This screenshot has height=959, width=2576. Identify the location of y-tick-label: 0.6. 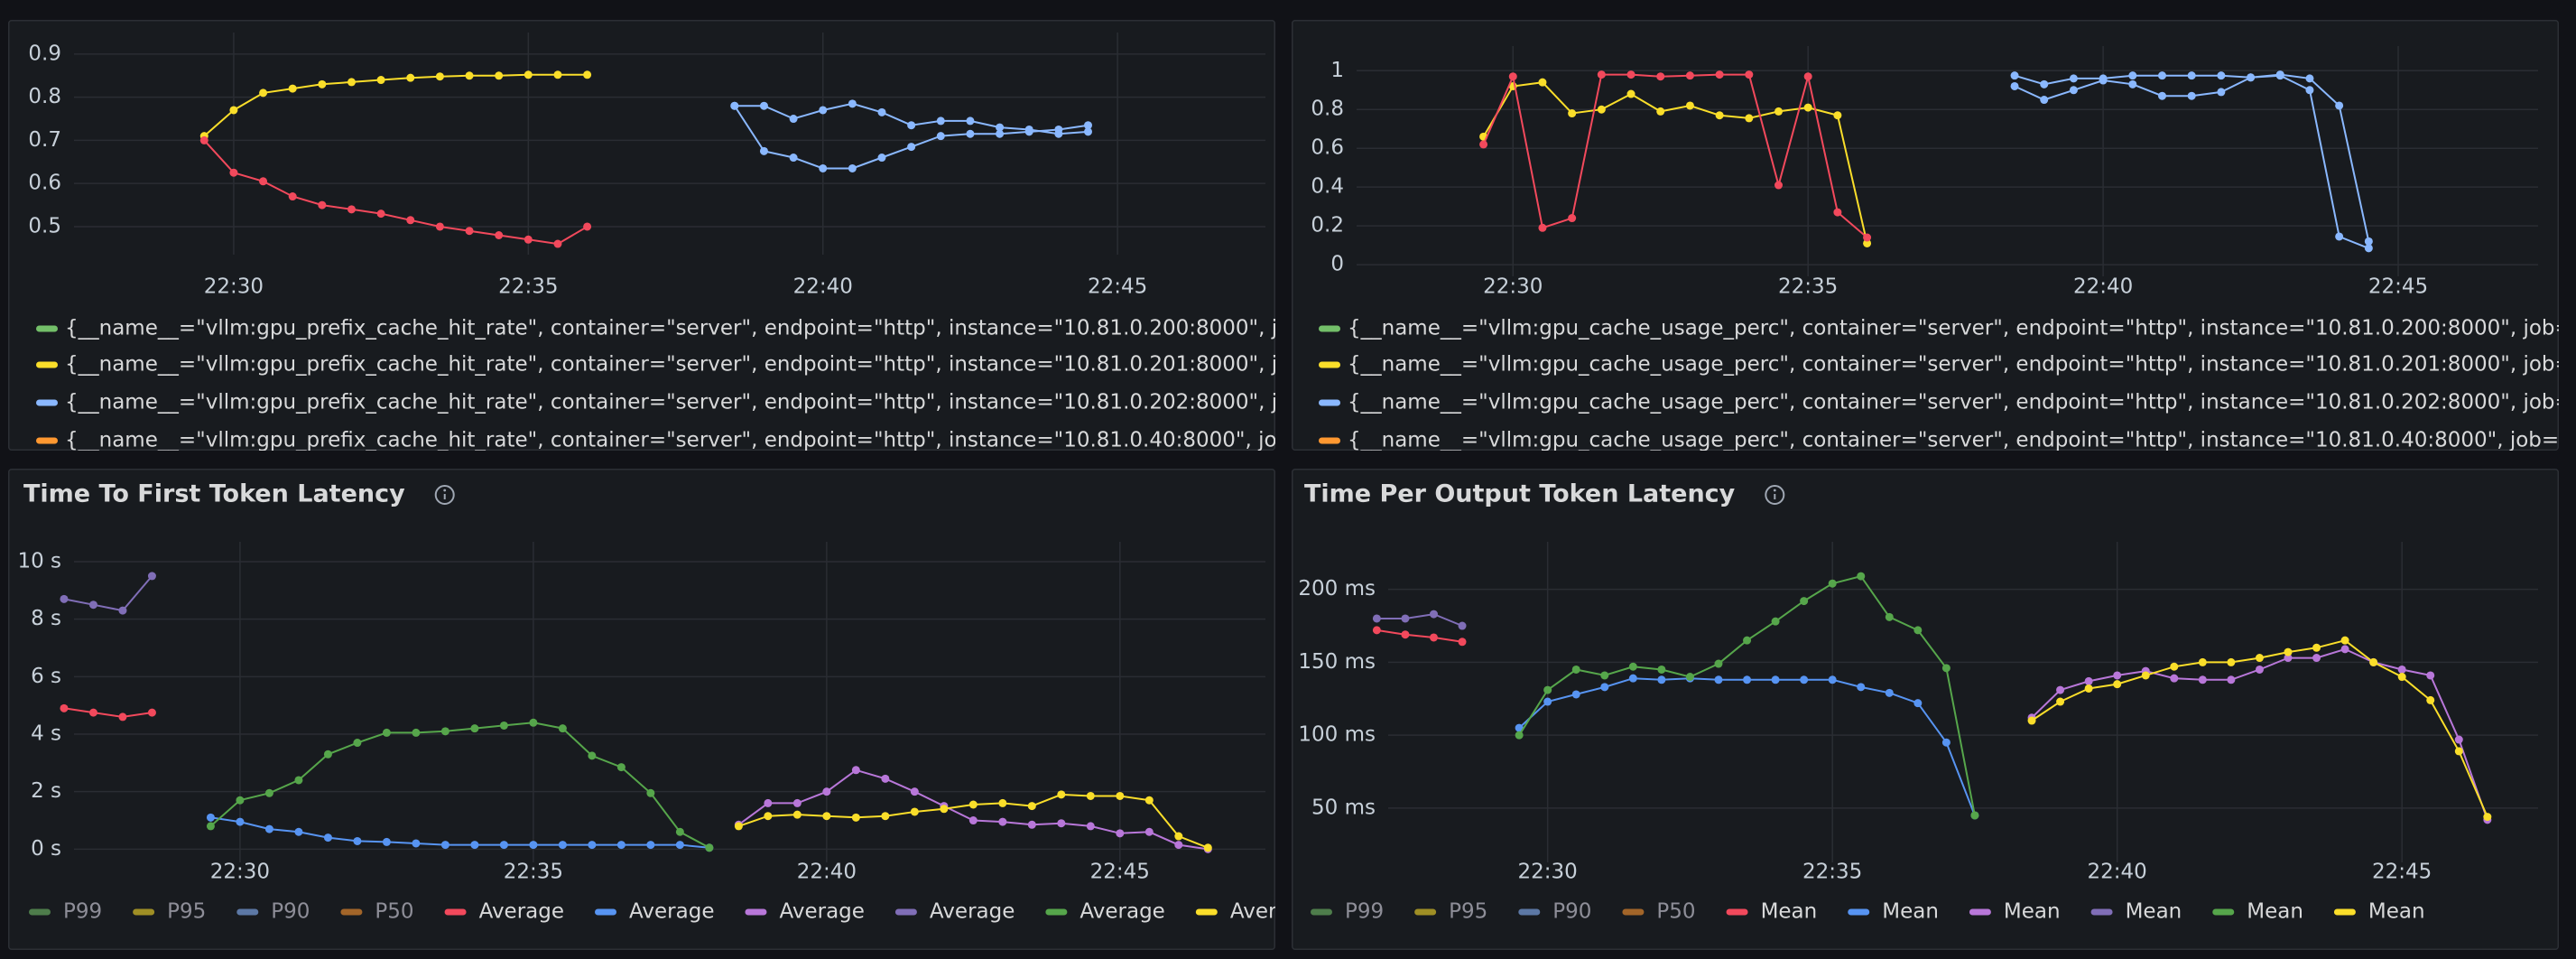
(1327, 148).